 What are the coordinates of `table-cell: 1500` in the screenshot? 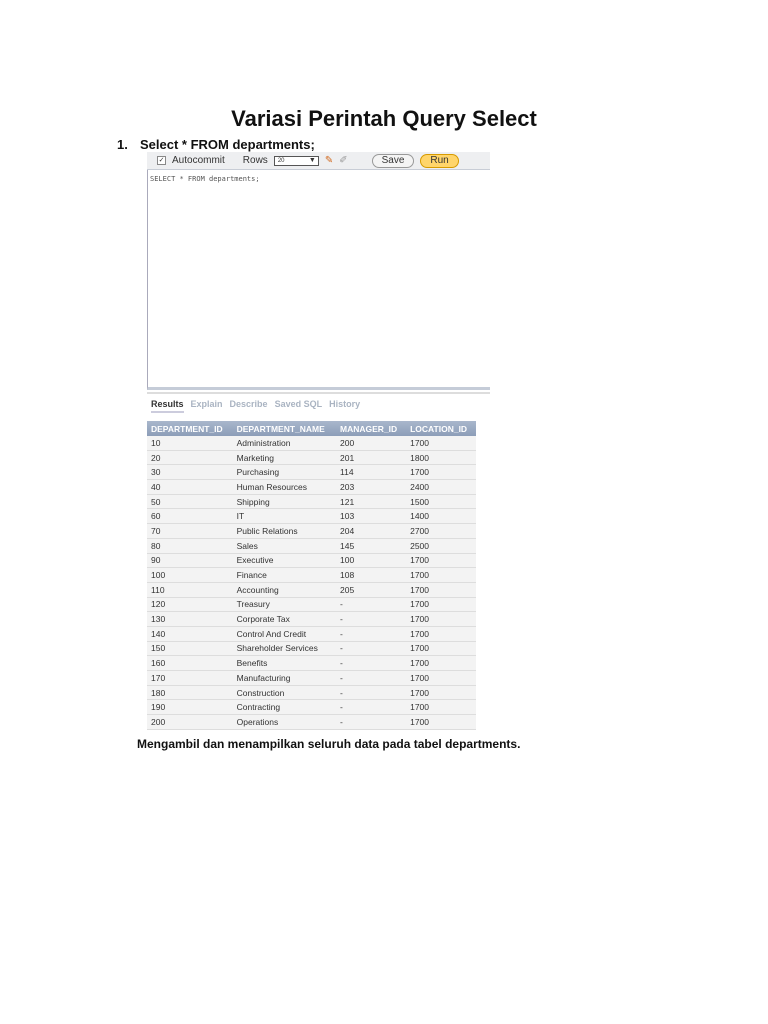 It's located at (441, 502).